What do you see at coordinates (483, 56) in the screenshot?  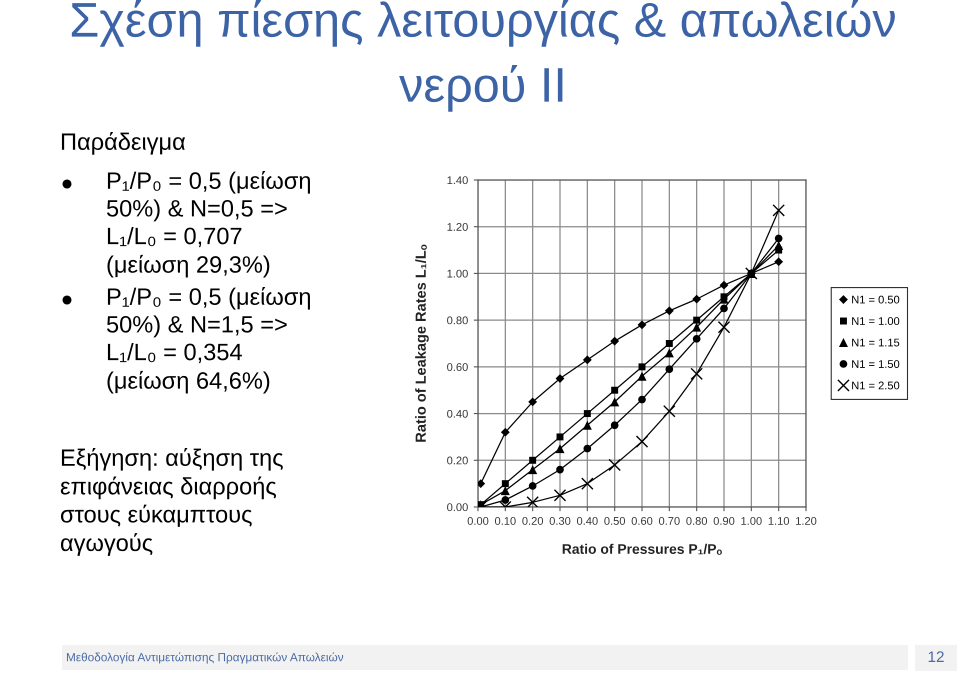 I see `chart-title: Σχέση πίεσης λειτουργίας & απωλειών νερού II` at bounding box center [483, 56].